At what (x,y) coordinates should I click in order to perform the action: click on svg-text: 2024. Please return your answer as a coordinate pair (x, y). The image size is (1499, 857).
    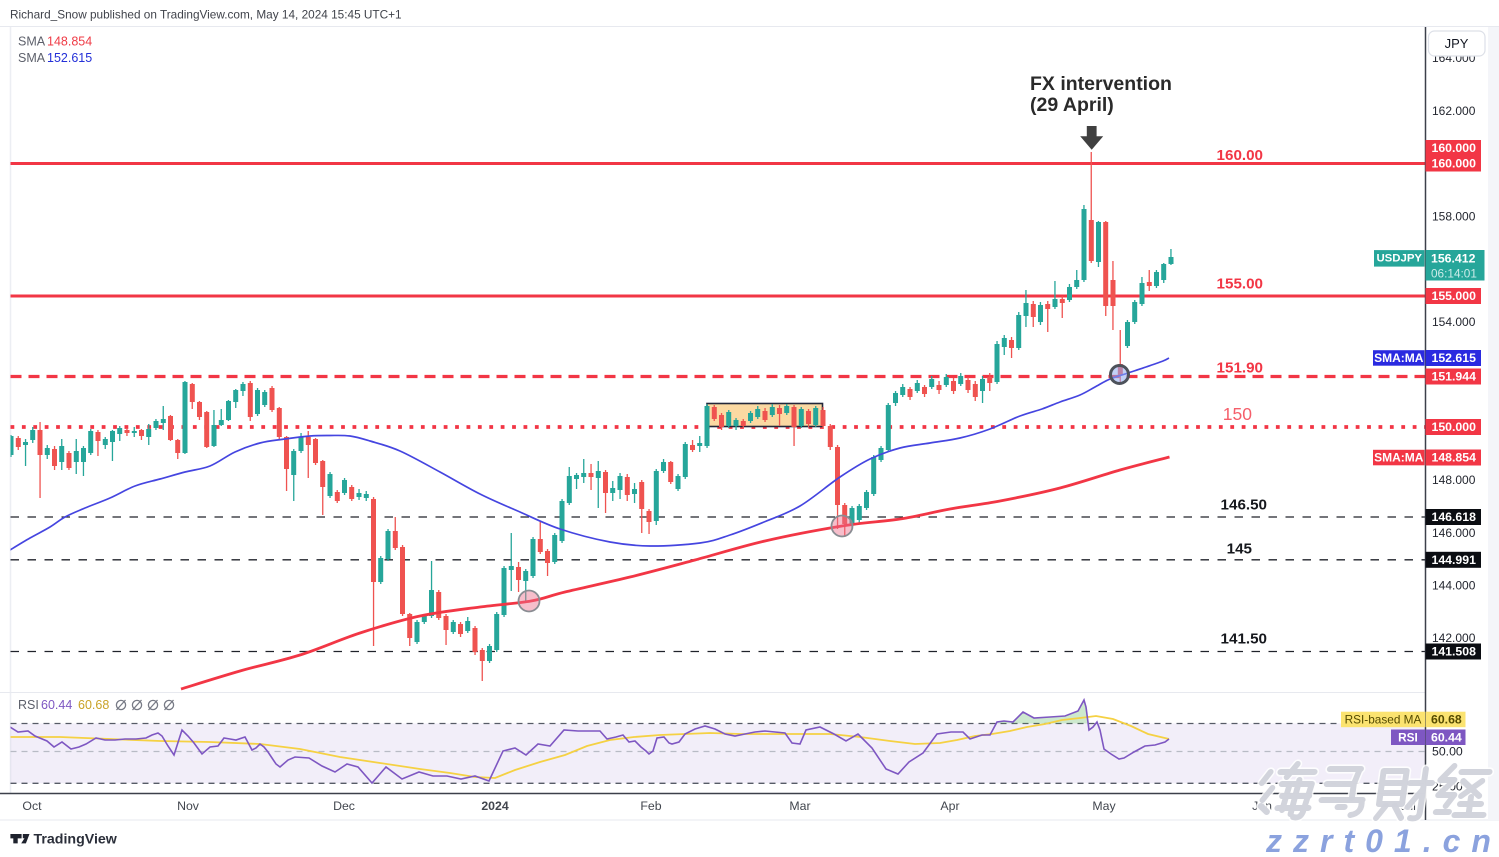
    Looking at the image, I should click on (495, 806).